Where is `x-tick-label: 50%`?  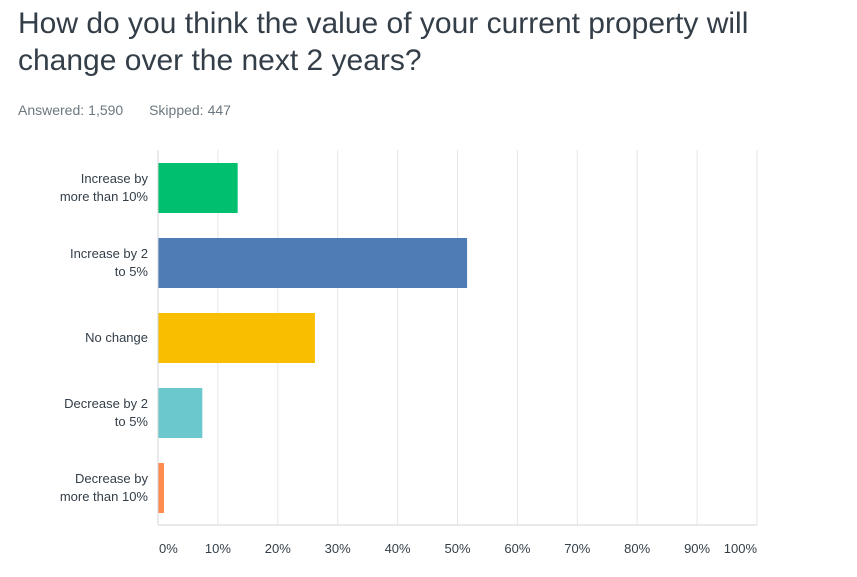
x-tick-label: 50% is located at coordinates (457, 548).